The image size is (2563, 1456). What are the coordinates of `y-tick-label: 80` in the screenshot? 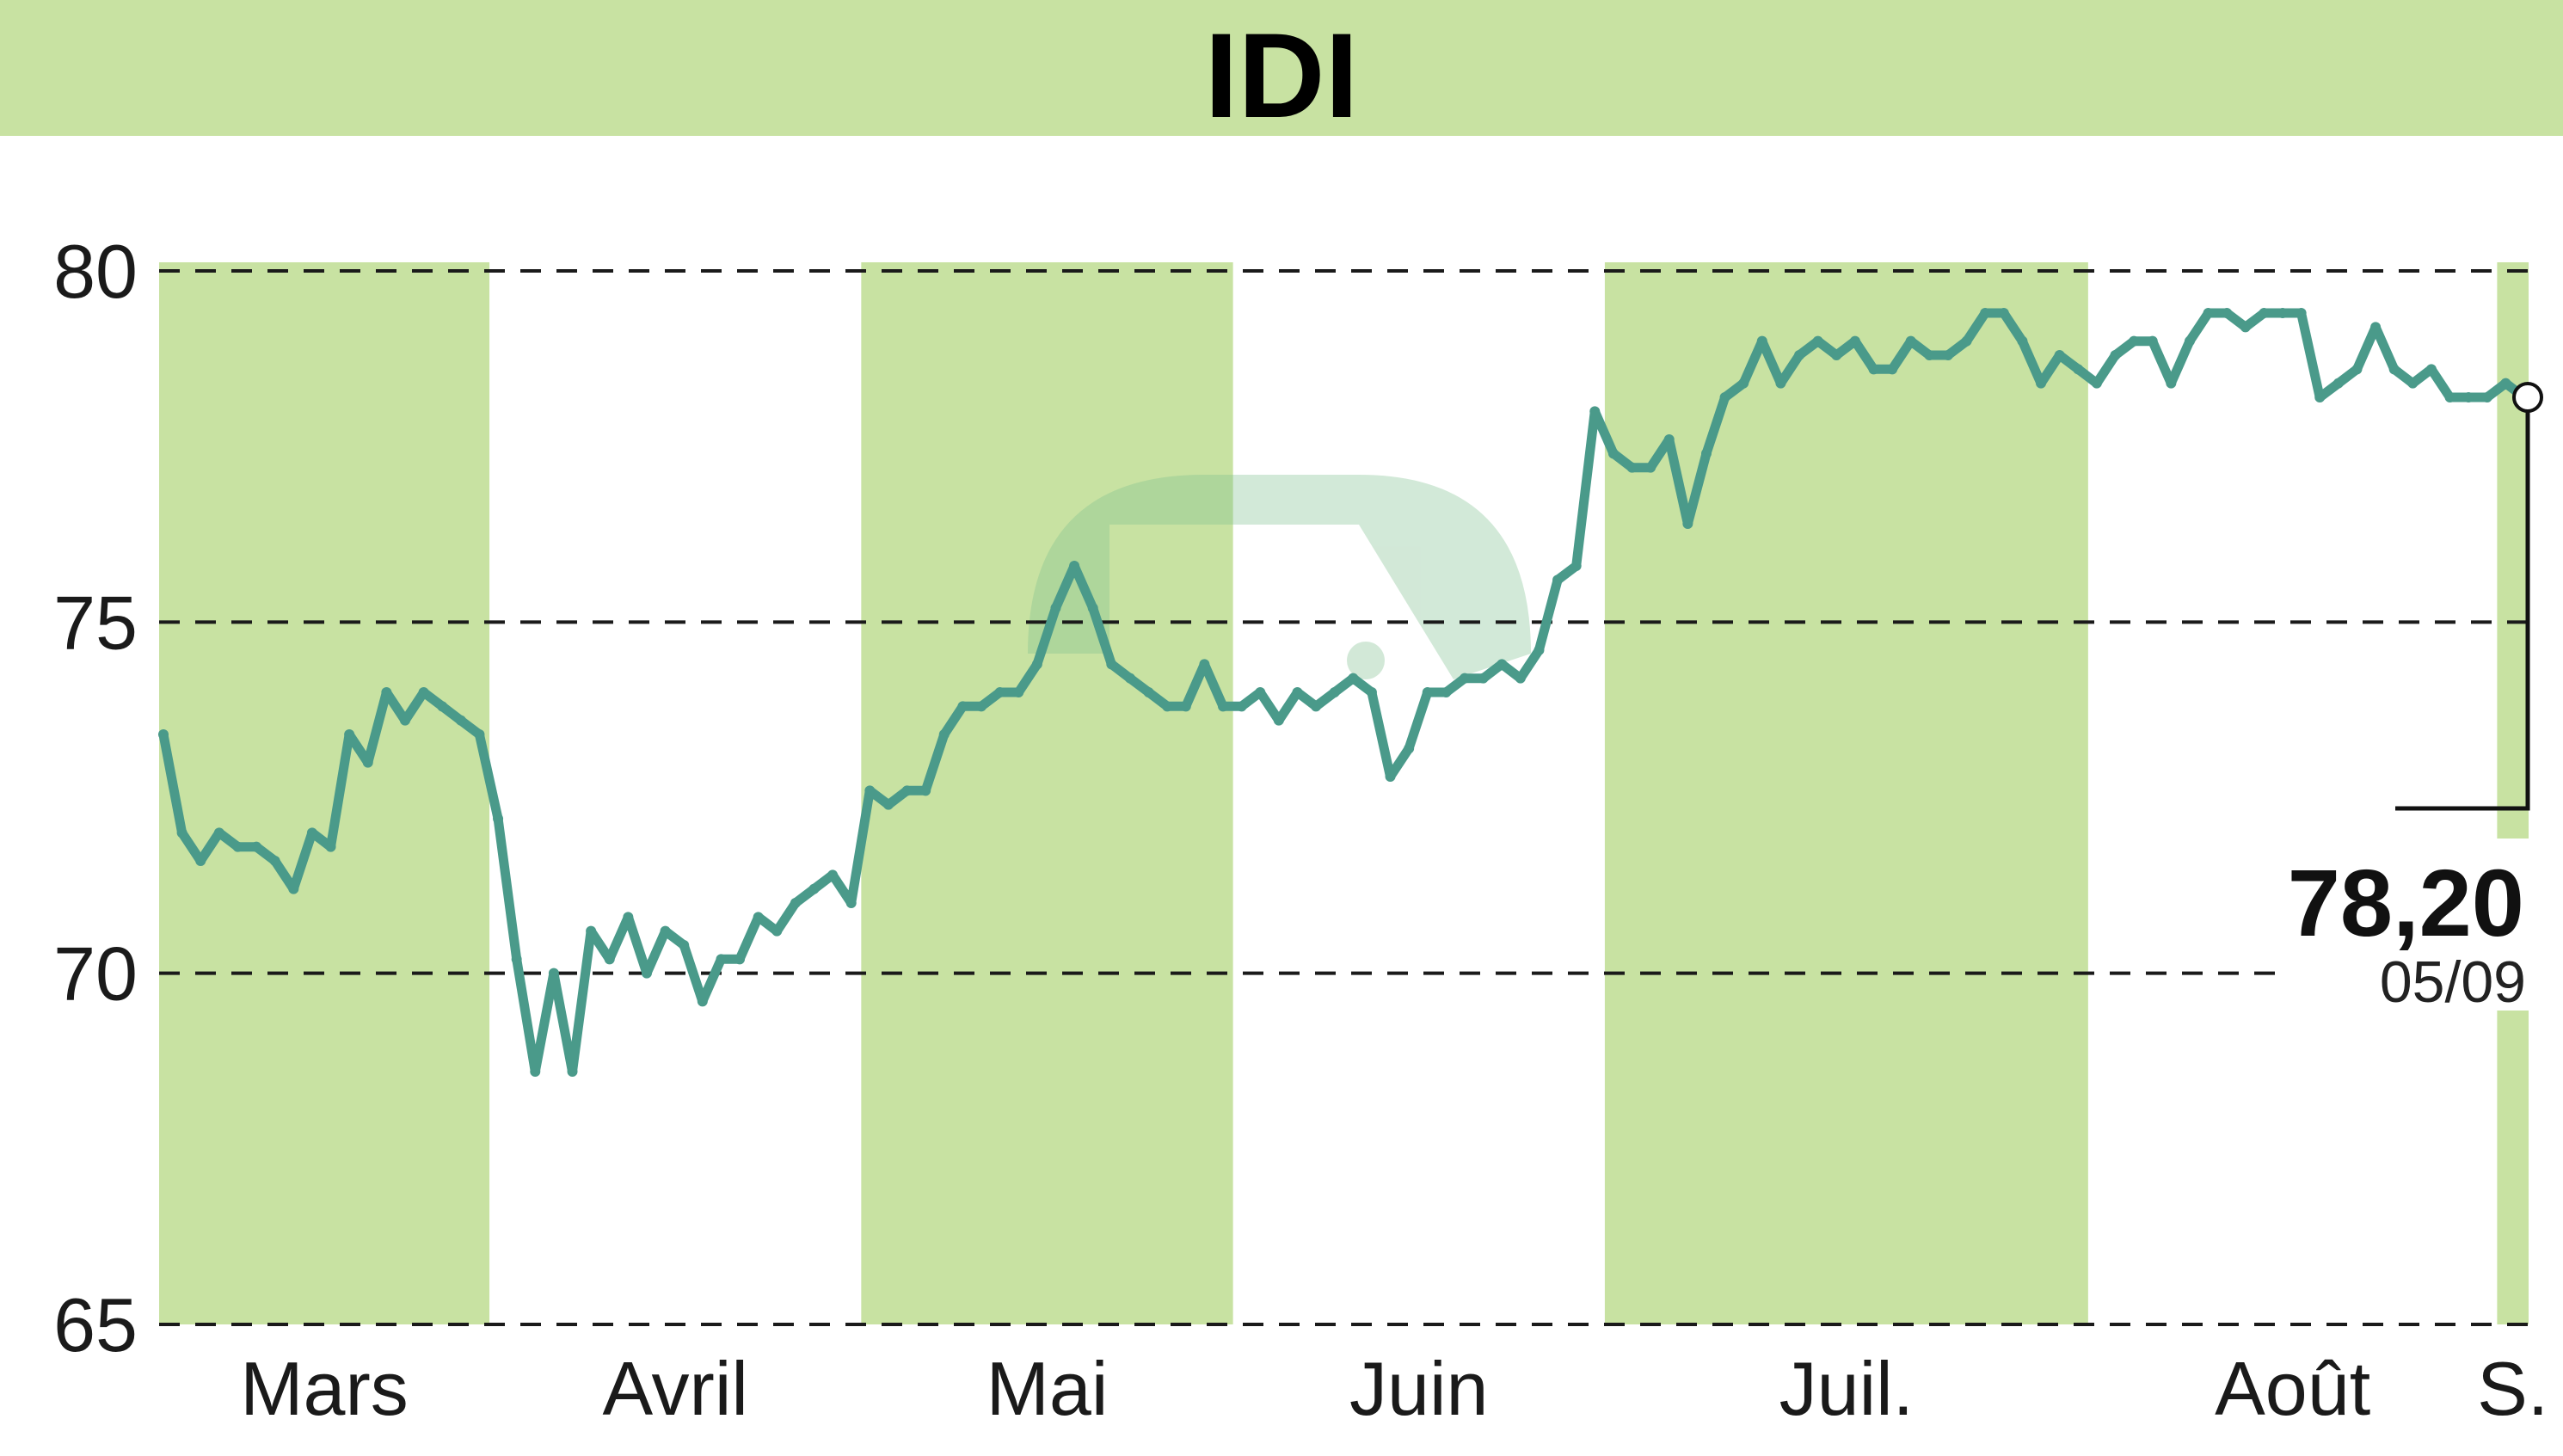 It's located at (95, 272).